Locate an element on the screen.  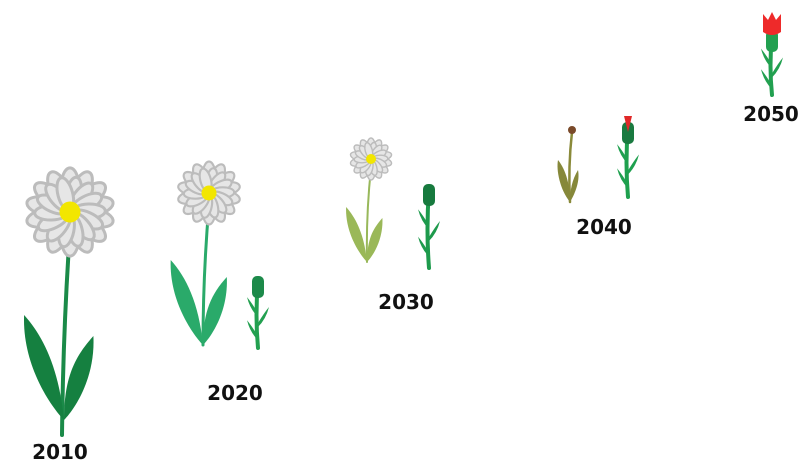
petal is located at coordinates (628, 124).